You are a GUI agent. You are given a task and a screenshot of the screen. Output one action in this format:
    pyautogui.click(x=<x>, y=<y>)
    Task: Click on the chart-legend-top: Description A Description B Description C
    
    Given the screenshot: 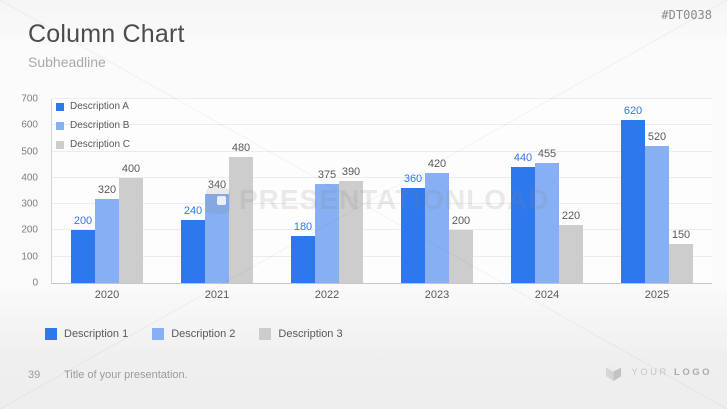 What is the action you would take?
    pyautogui.click(x=93, y=129)
    